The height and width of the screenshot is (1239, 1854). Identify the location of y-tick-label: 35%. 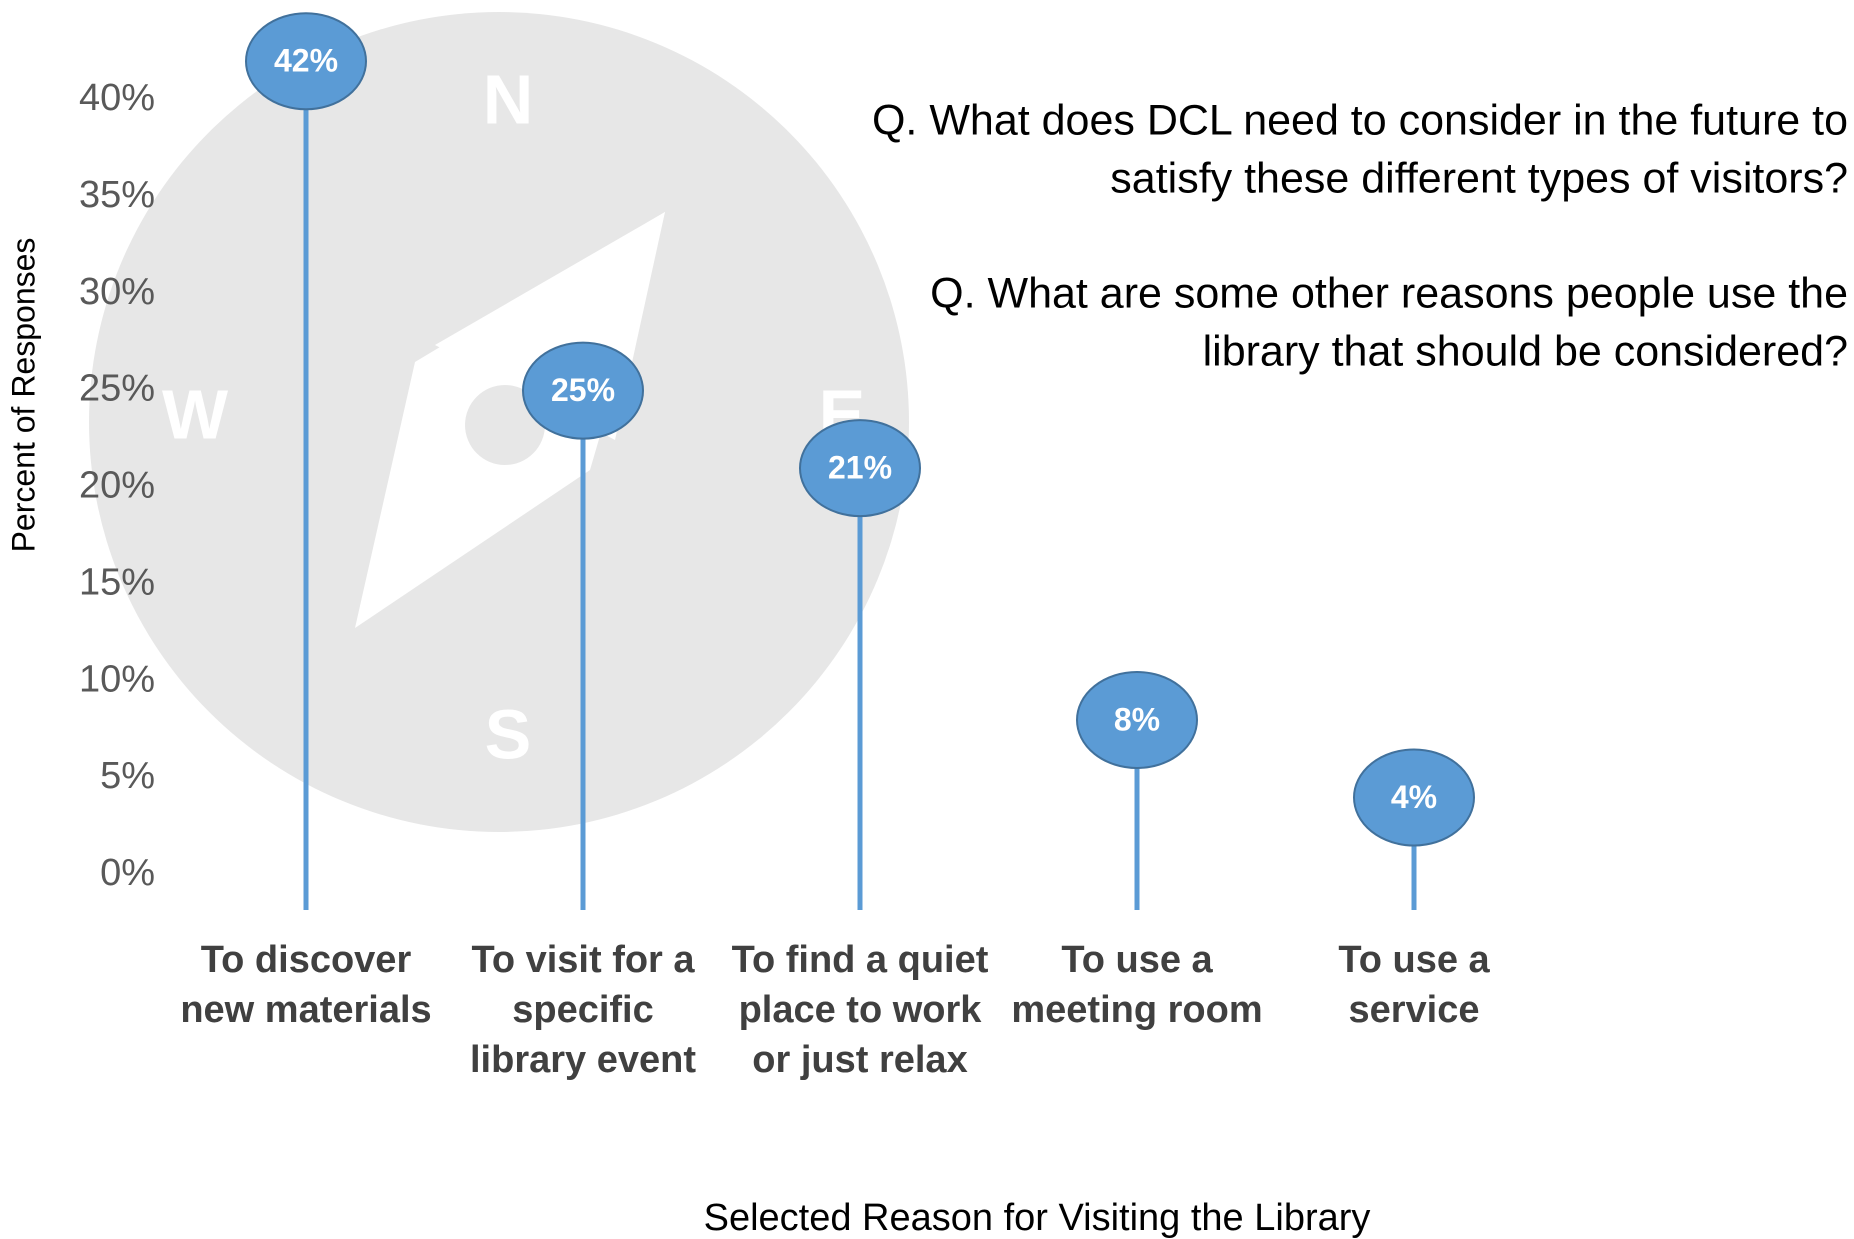
(117, 195).